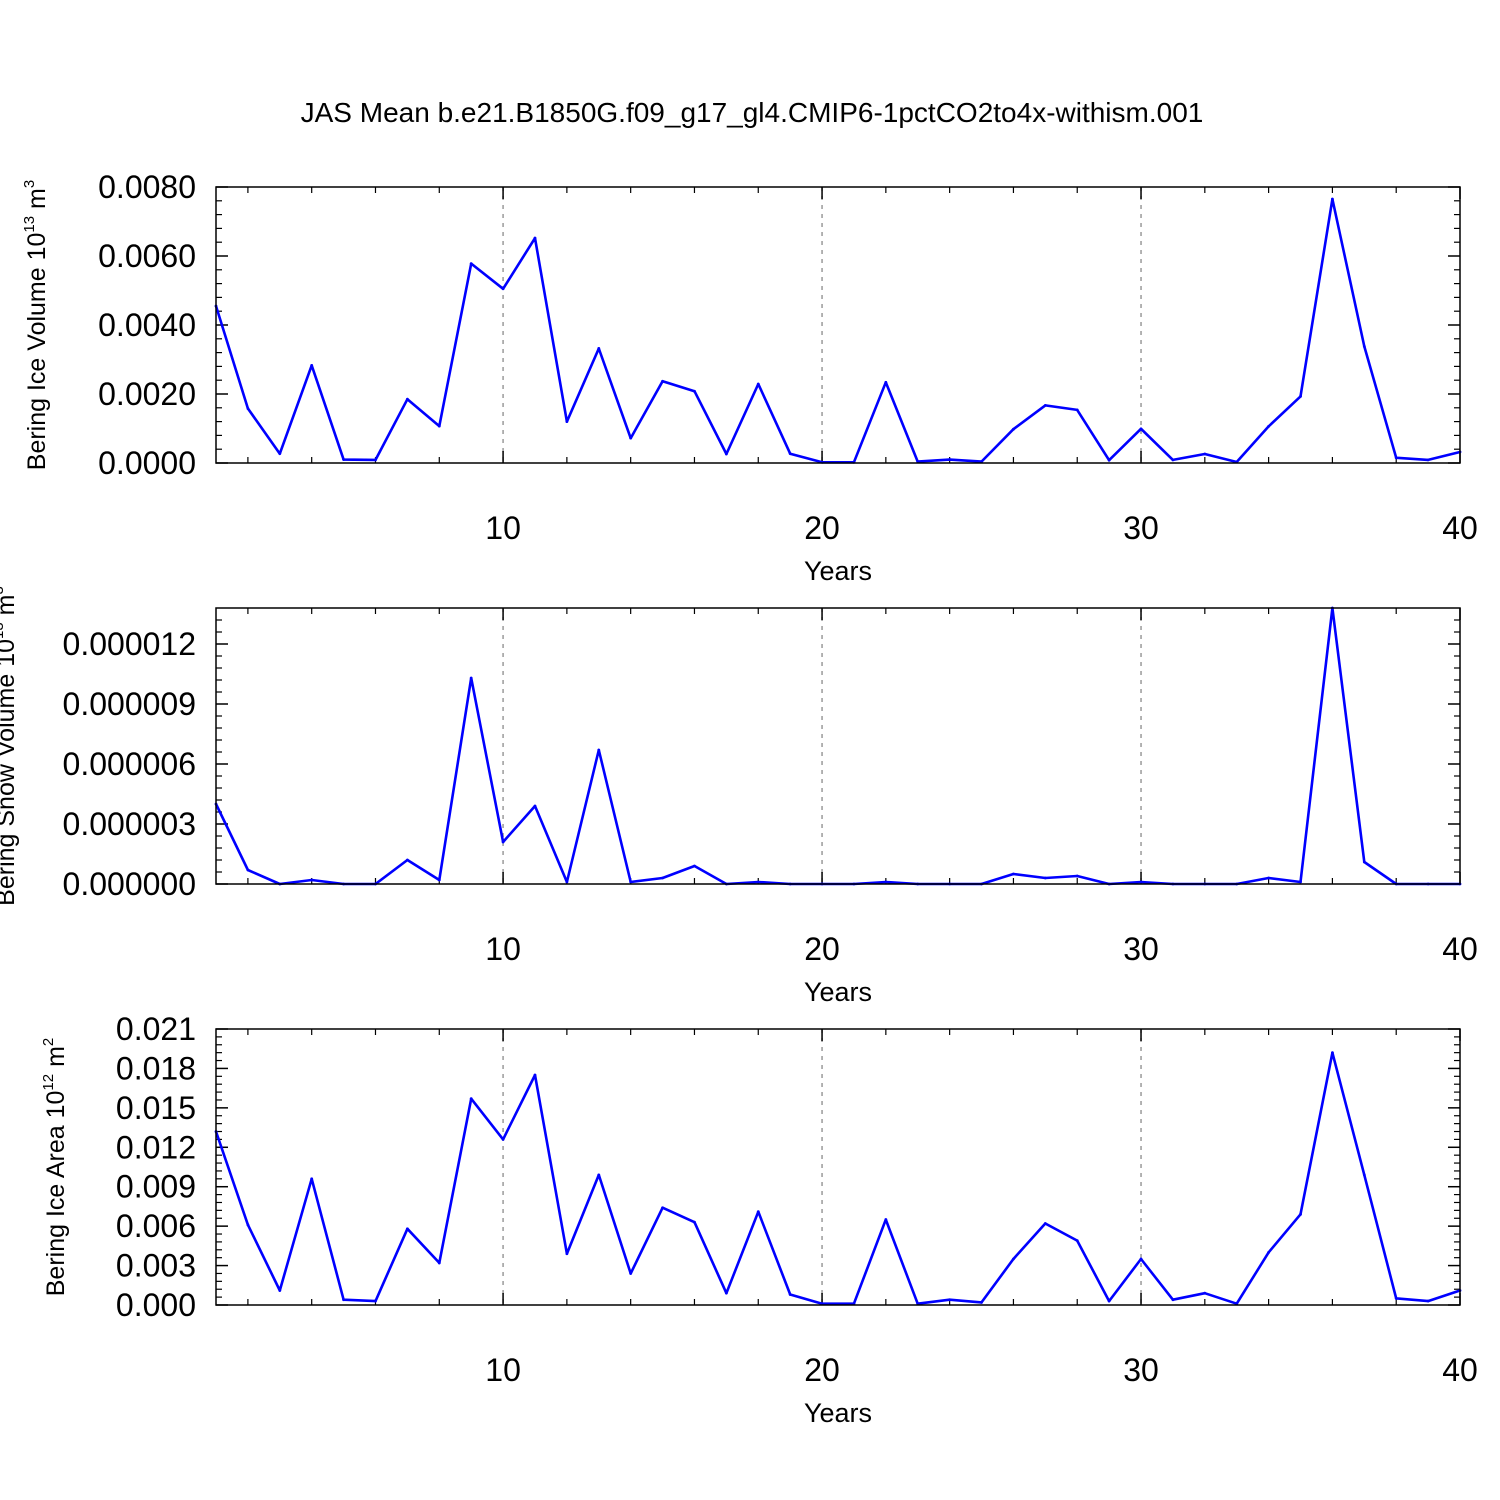  I want to click on y-axis-label-unit: m, so click(37, 202).